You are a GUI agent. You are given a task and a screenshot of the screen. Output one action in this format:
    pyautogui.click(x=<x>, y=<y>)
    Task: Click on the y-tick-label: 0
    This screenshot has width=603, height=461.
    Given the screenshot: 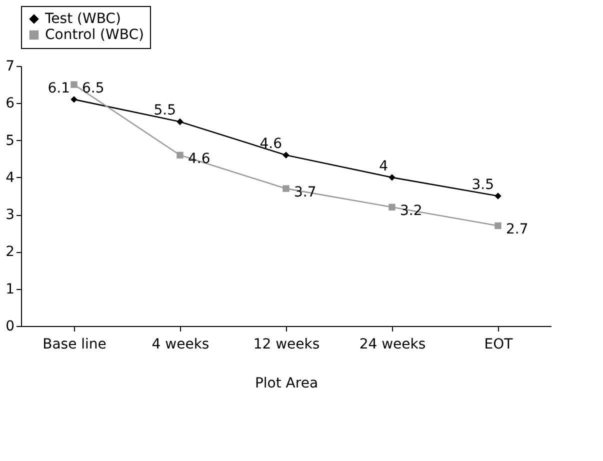 What is the action you would take?
    pyautogui.click(x=10, y=326)
    